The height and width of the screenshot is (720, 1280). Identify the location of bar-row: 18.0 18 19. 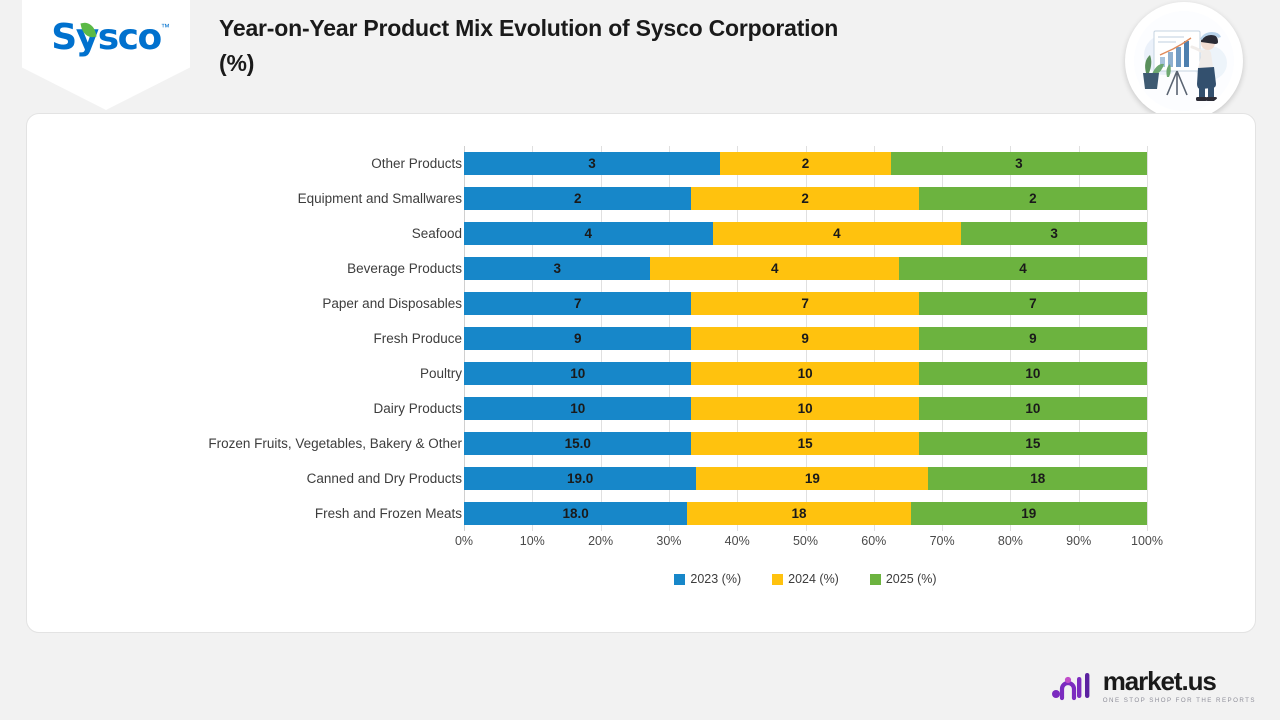
(805, 513).